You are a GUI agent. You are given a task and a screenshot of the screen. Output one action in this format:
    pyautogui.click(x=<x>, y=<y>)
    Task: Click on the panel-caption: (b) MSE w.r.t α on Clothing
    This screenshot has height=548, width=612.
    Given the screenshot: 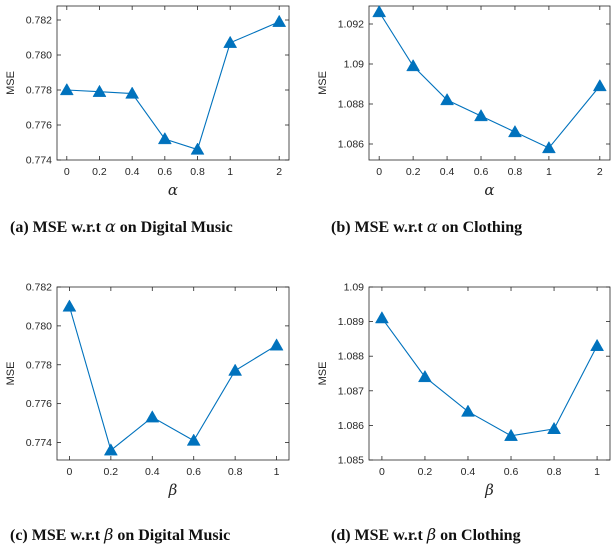 What is the action you would take?
    pyautogui.click(x=426, y=226)
    